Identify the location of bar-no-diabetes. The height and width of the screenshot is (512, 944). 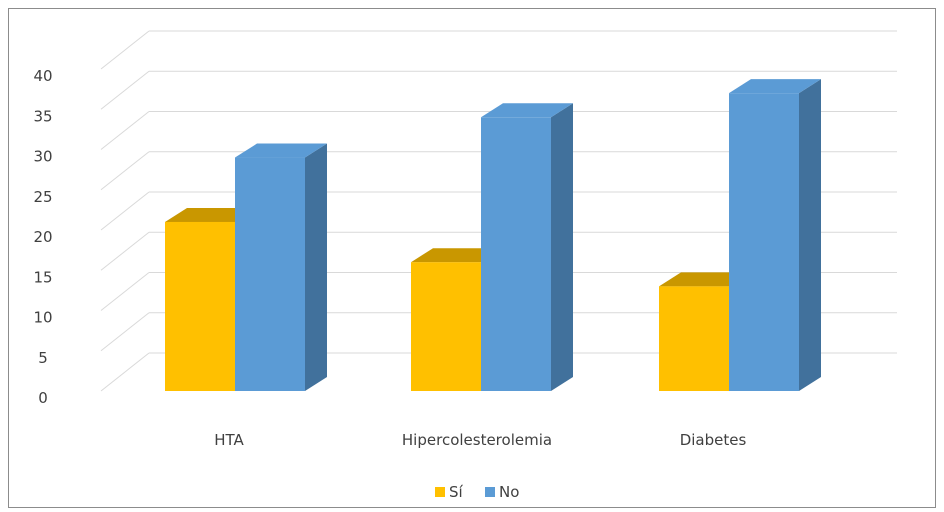
(775, 235).